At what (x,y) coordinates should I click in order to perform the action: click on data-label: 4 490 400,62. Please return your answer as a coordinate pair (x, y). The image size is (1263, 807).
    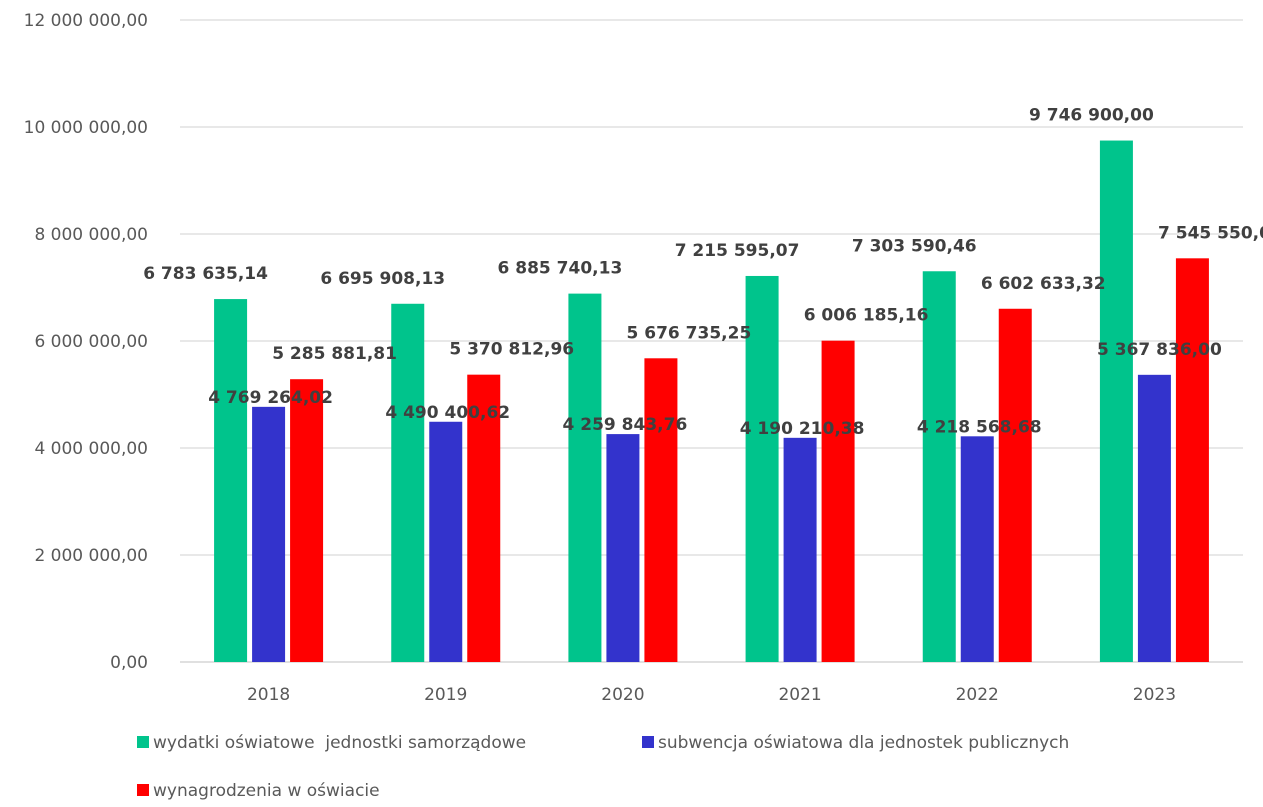
    Looking at the image, I should click on (447, 413).